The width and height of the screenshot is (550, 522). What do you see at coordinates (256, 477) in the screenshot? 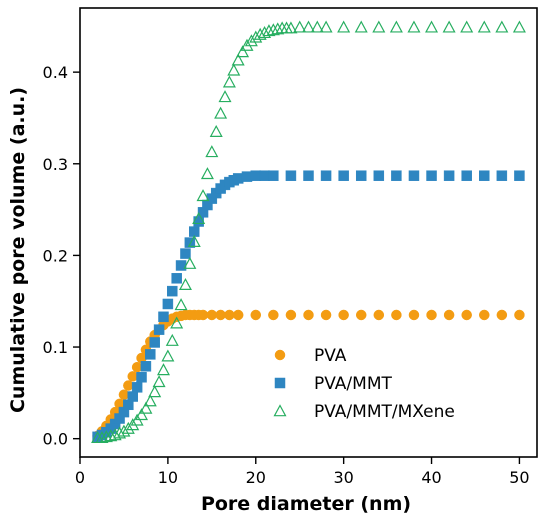
I see `x-tick-label: 20` at bounding box center [256, 477].